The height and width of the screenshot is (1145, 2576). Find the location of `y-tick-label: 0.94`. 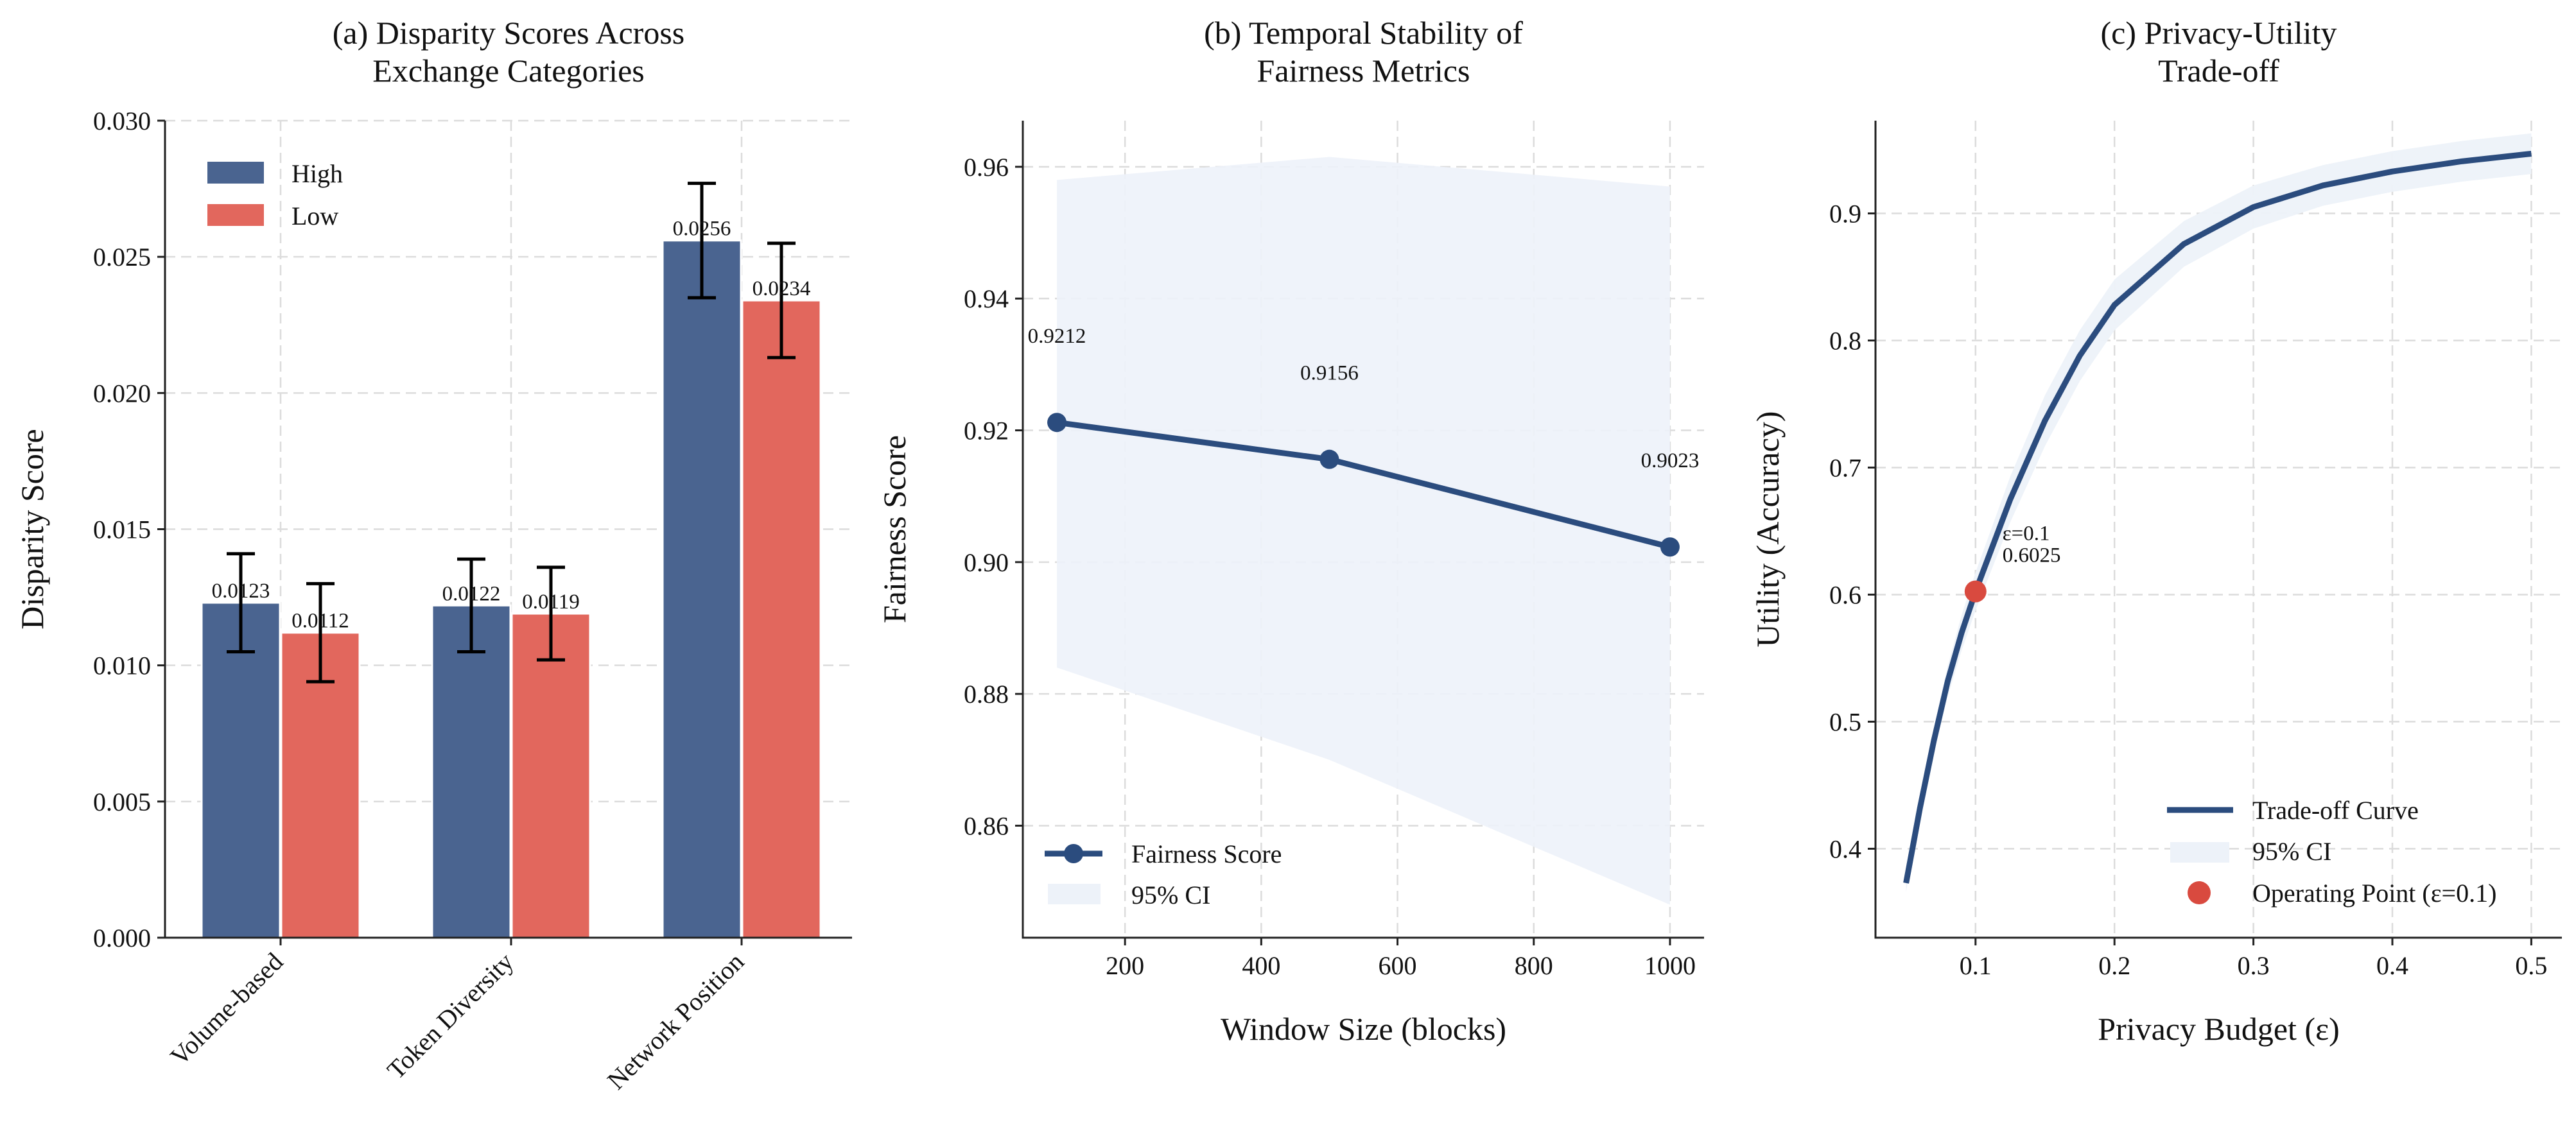

y-tick-label: 0.94 is located at coordinates (986, 298).